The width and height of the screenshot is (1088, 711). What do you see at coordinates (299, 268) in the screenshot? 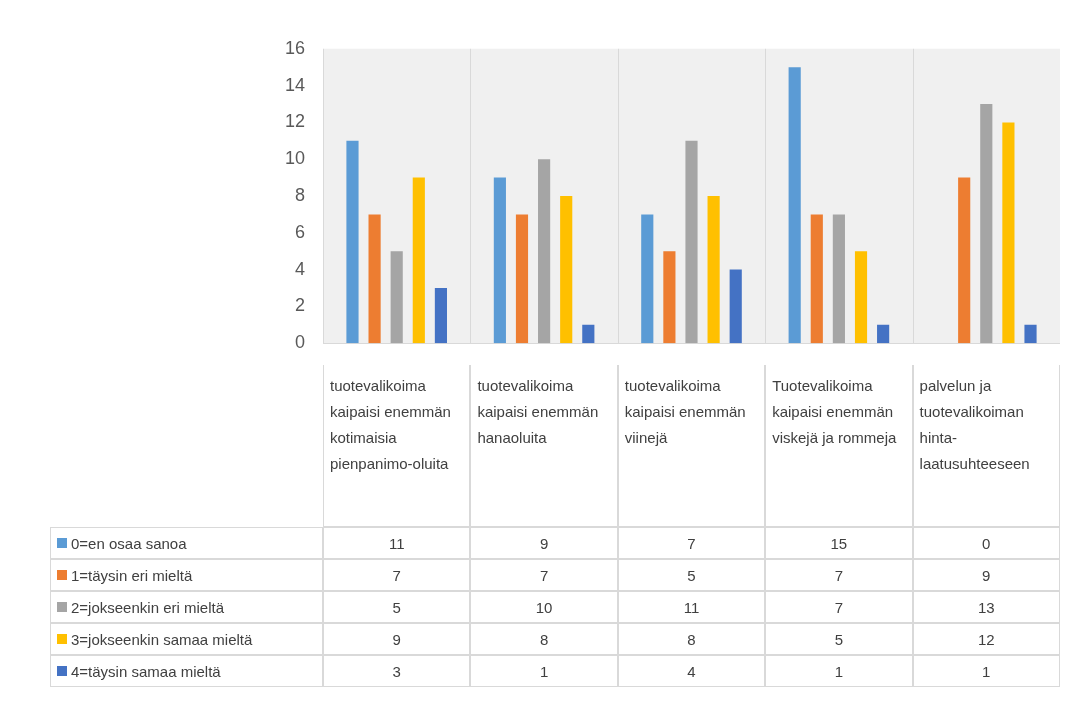
I see `y-tick-label: 4` at bounding box center [299, 268].